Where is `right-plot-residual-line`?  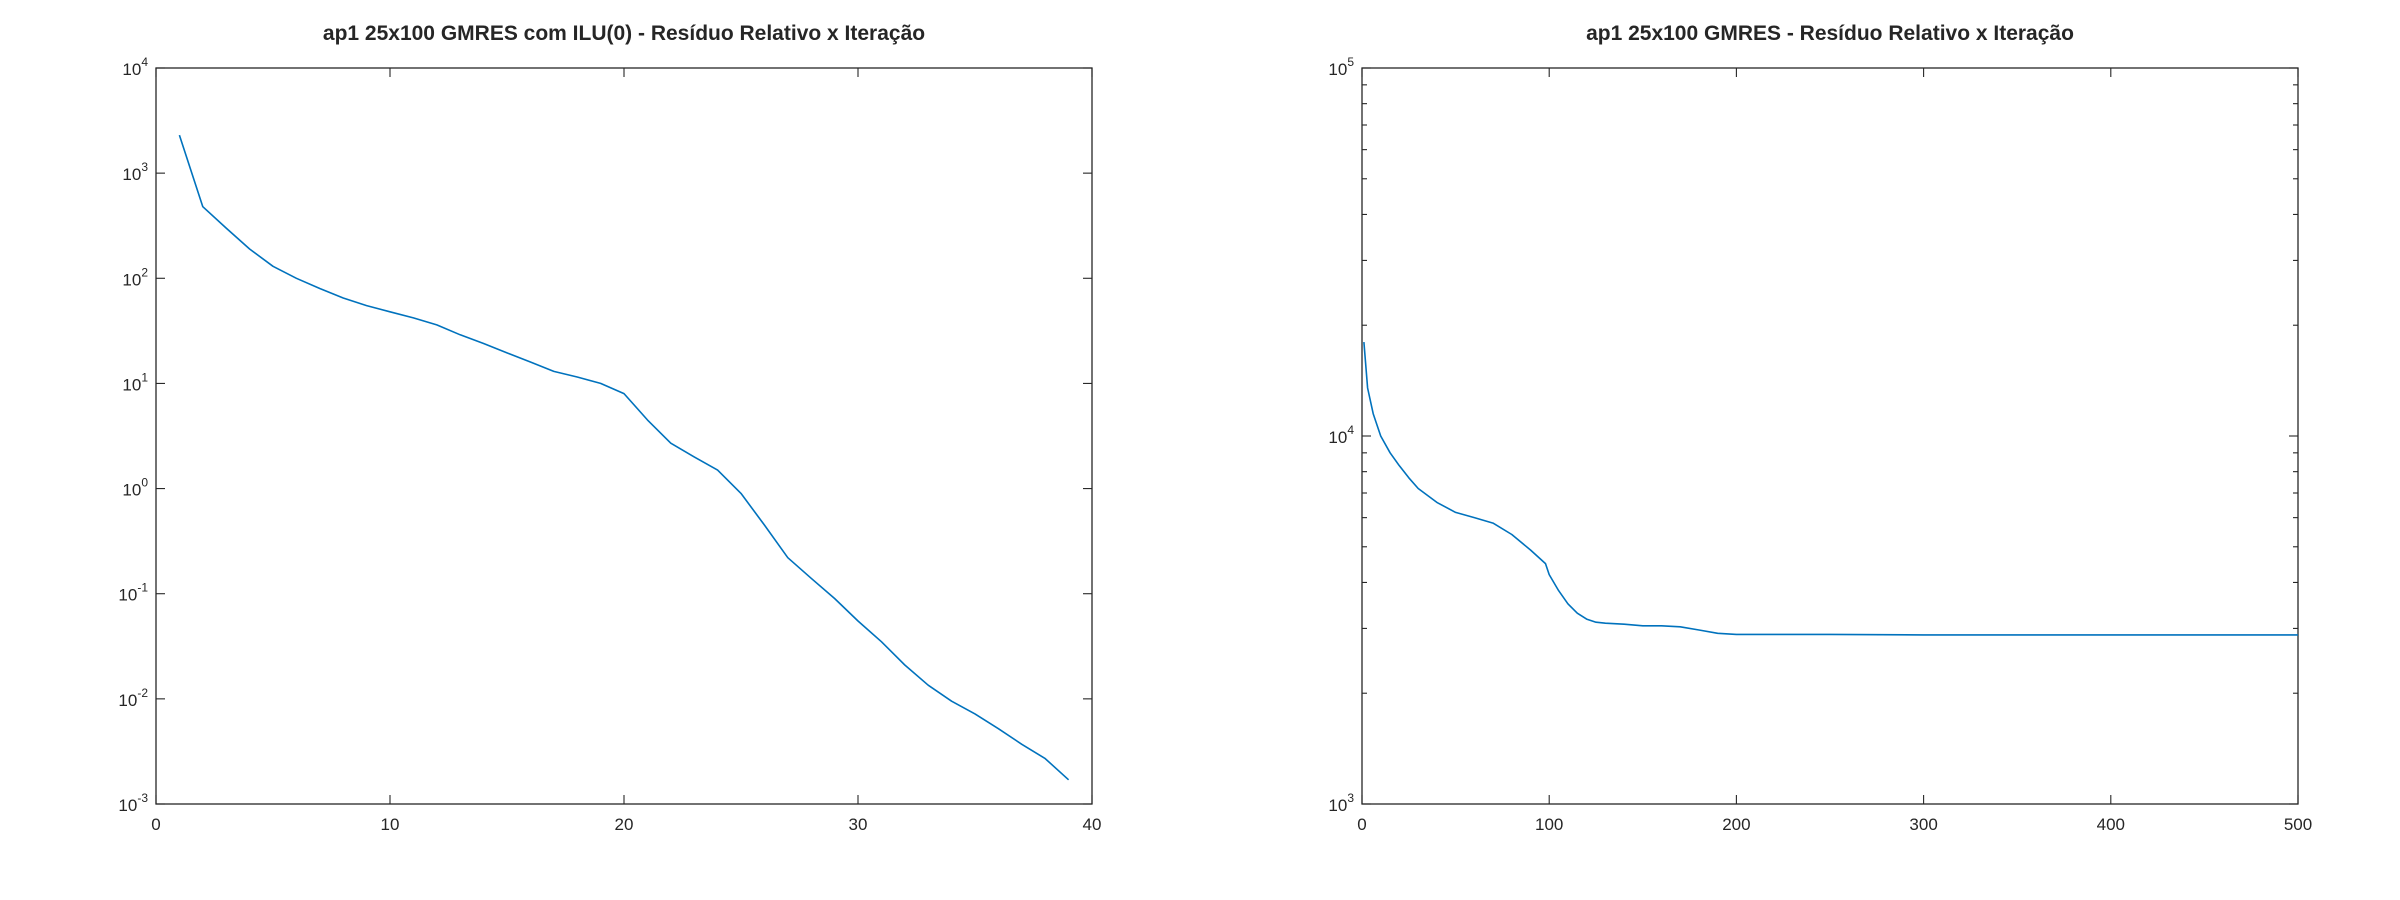 right-plot-residual-line is located at coordinates (1830, 489).